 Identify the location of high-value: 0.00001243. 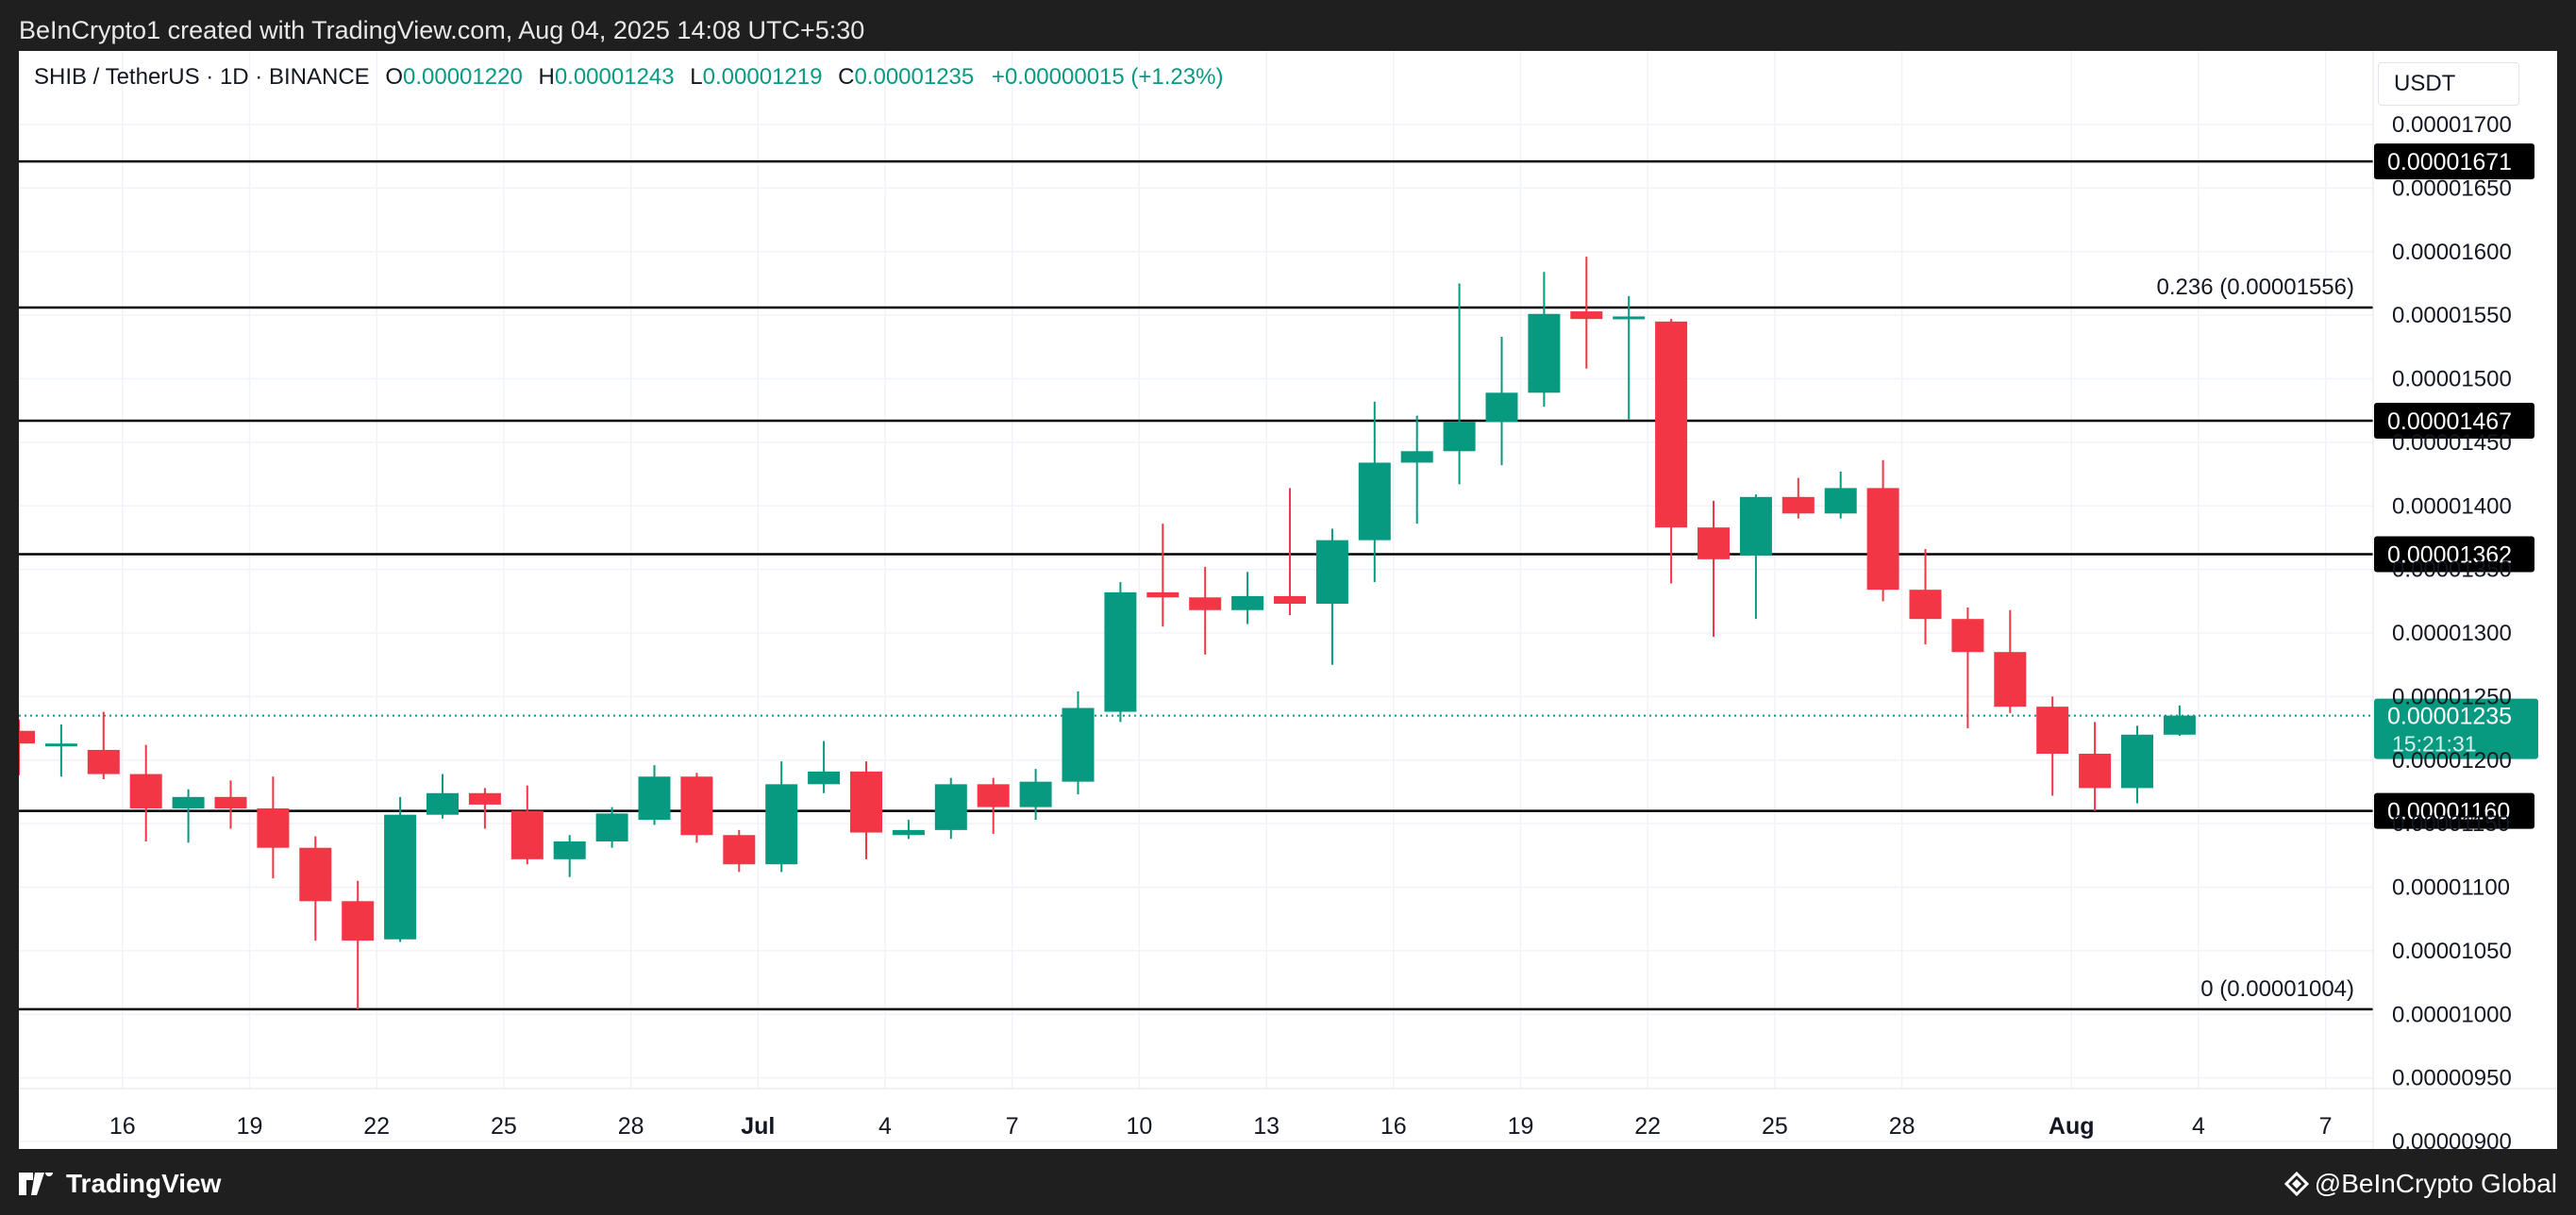
(614, 77).